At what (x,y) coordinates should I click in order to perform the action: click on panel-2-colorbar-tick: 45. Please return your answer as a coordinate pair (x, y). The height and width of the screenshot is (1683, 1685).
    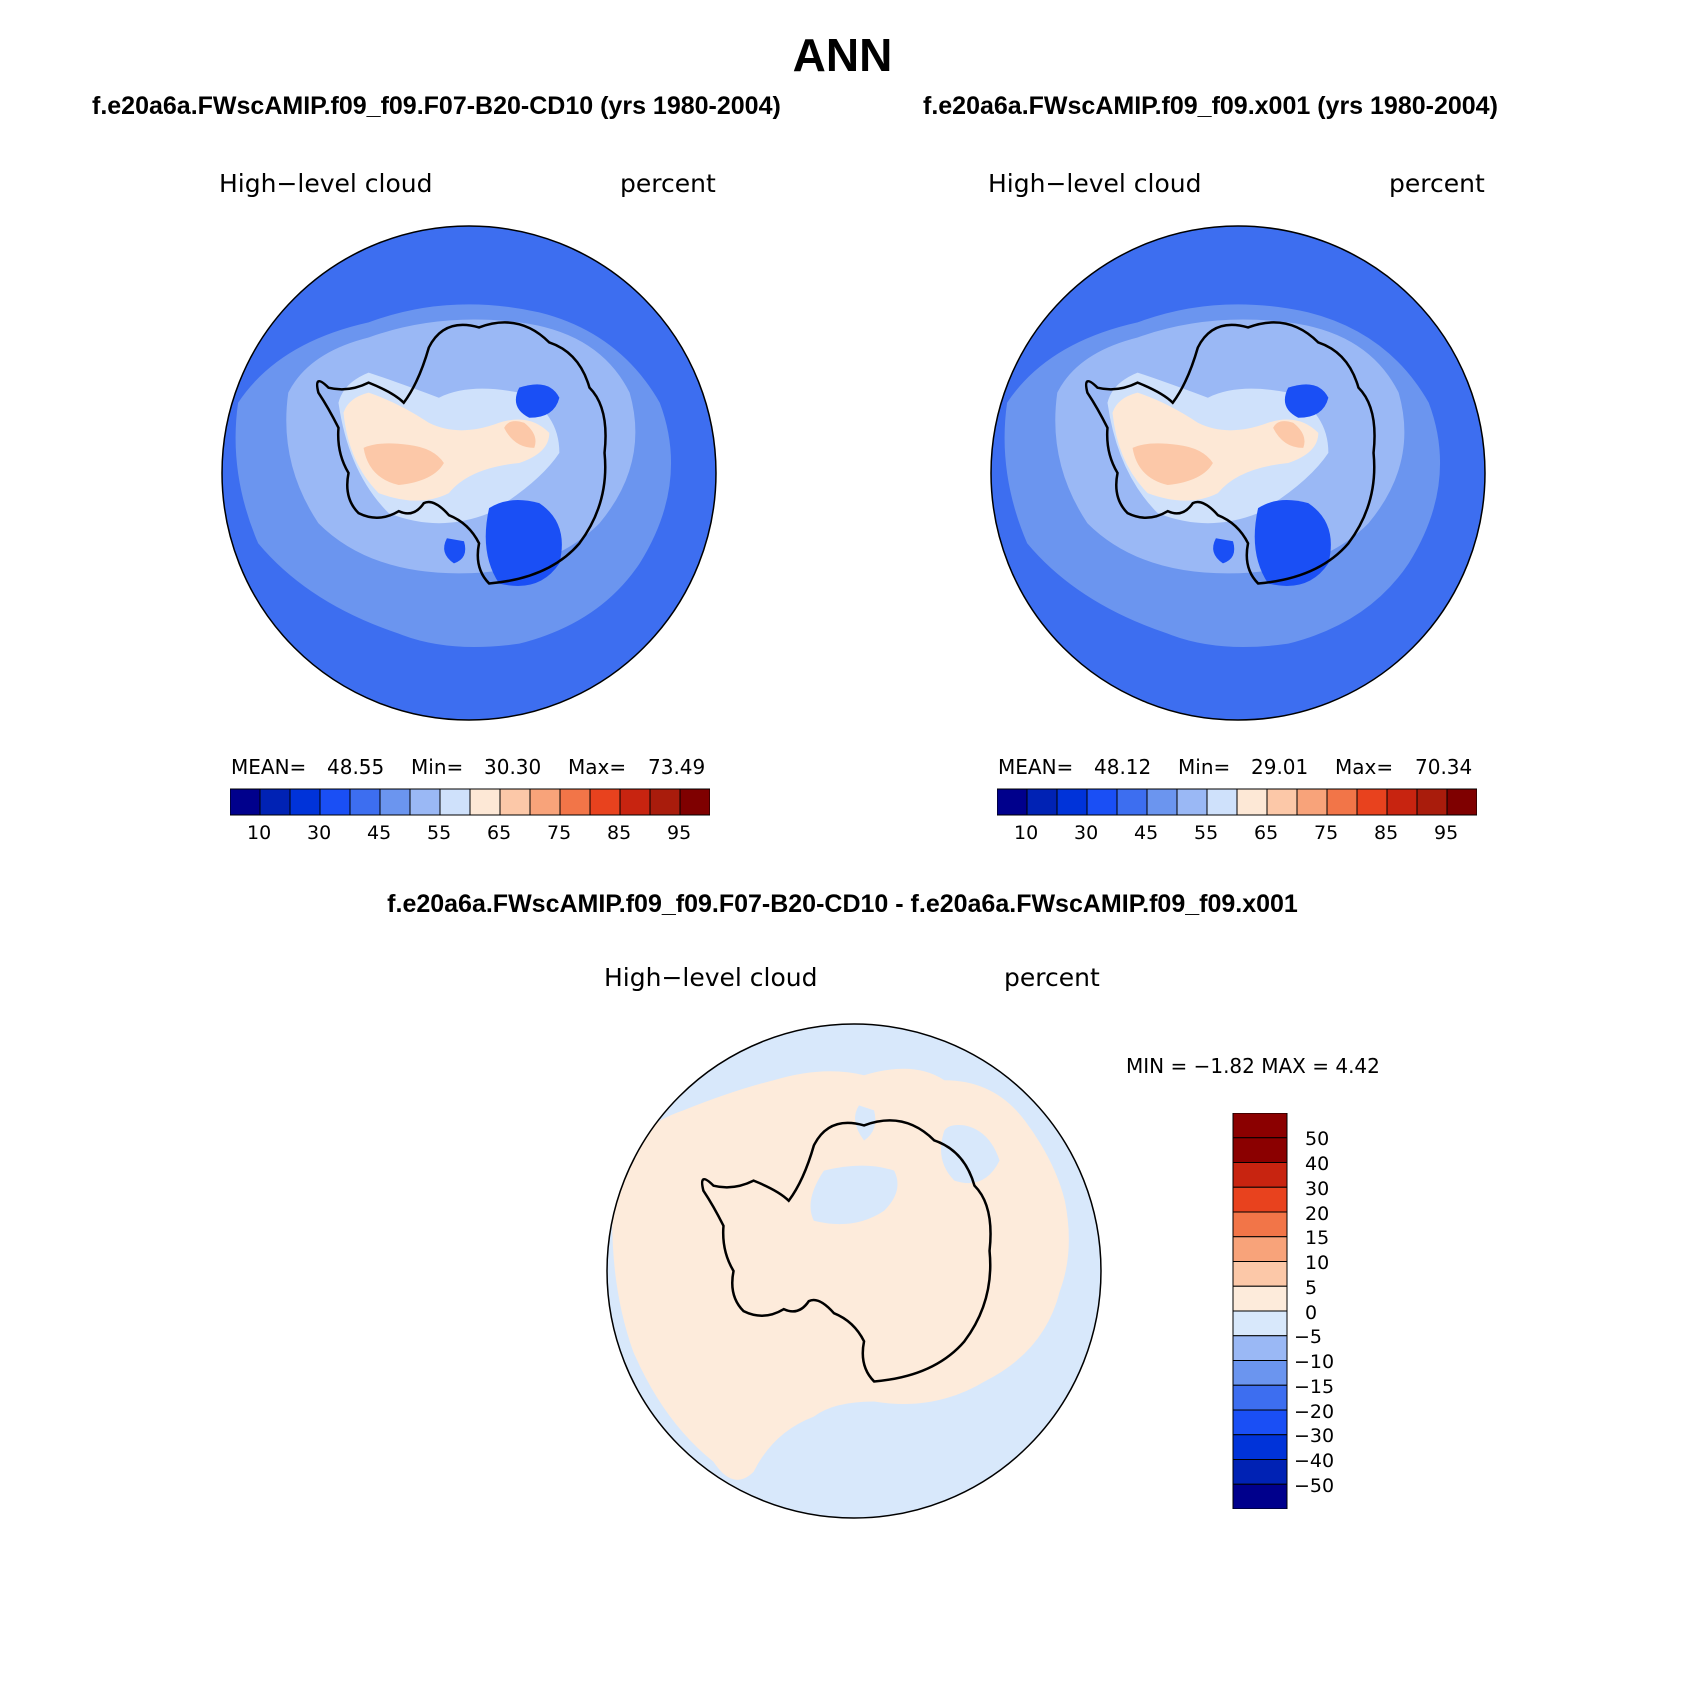
    Looking at the image, I should click on (1146, 833).